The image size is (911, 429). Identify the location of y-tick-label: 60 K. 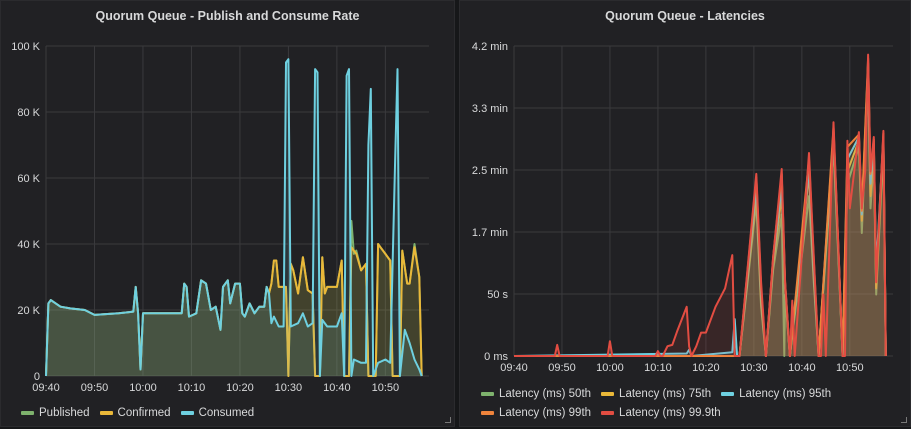
(28, 179).